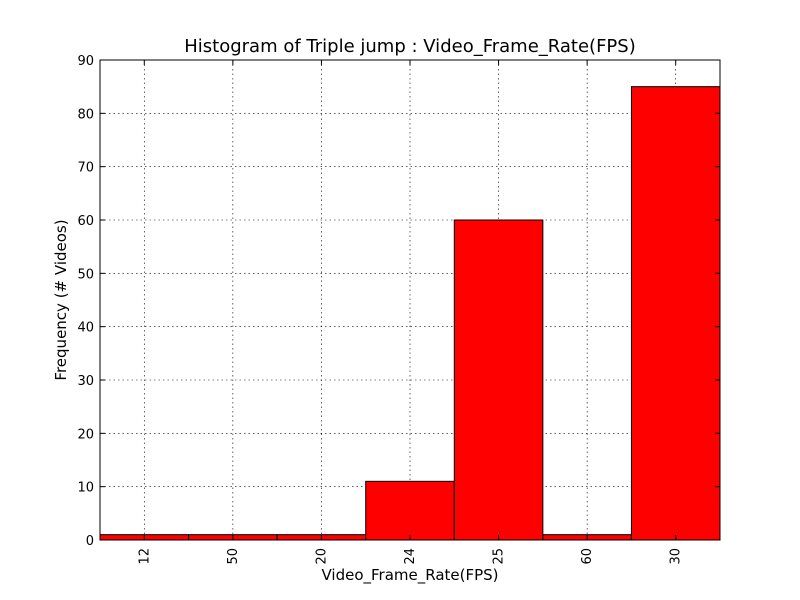 This screenshot has width=800, height=600. What do you see at coordinates (676, 556) in the screenshot?
I see `x-tick-label: 30` at bounding box center [676, 556].